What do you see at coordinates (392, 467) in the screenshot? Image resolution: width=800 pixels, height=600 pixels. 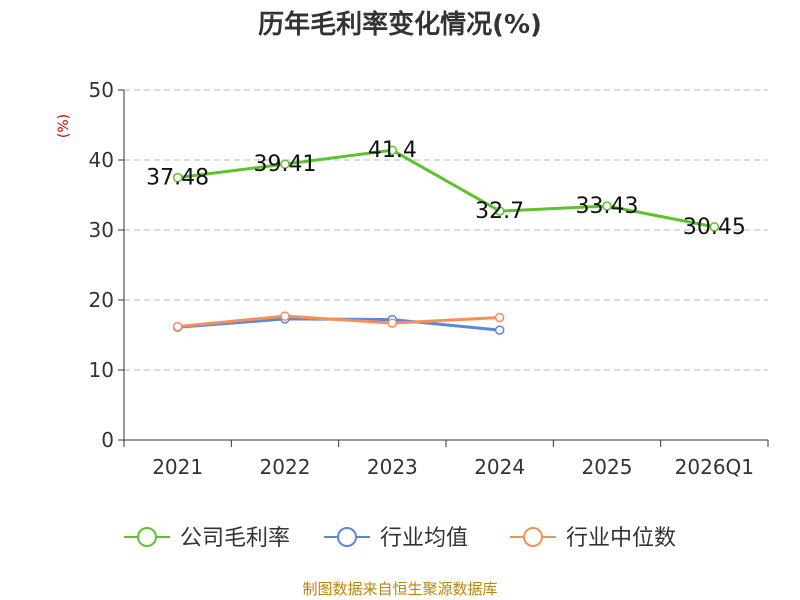 I see `x-tick-label: 2023` at bounding box center [392, 467].